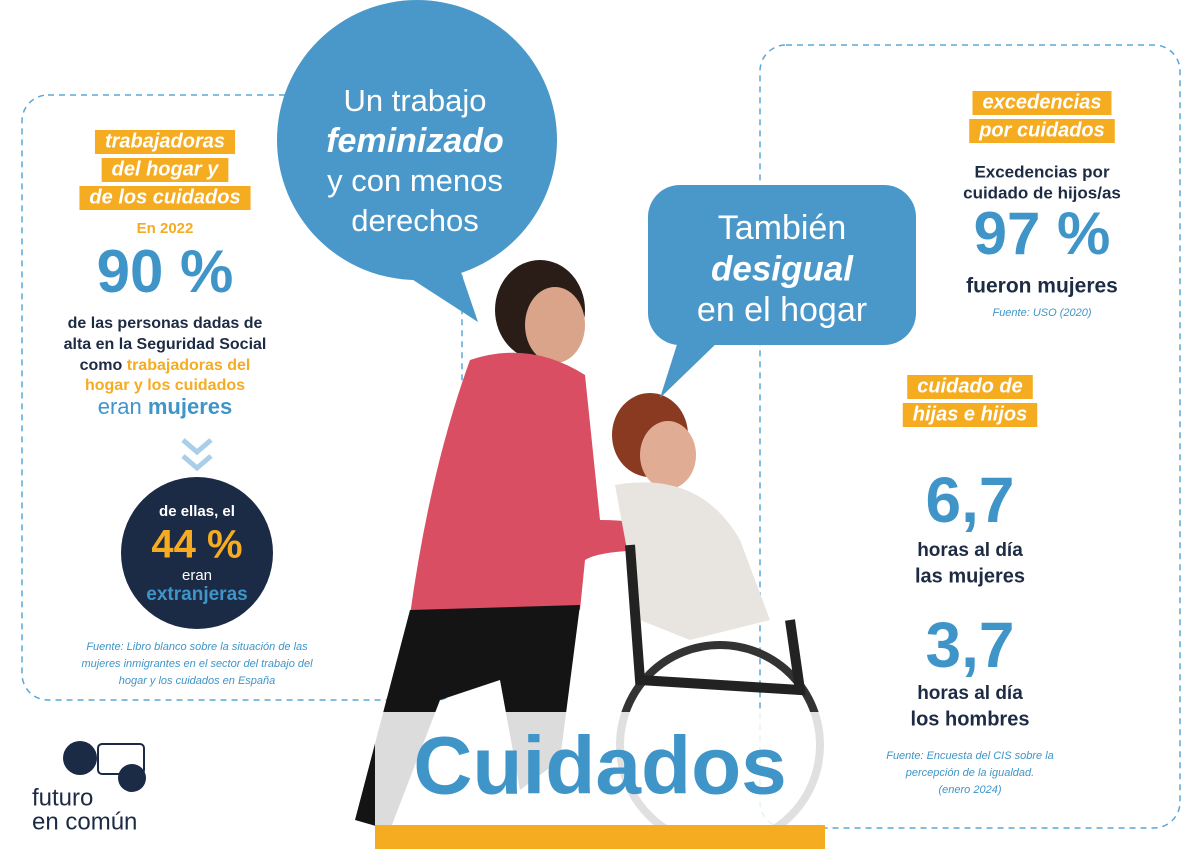  Describe the element at coordinates (190, 406) in the screenshot. I see `emphasis: mujeres` at that location.